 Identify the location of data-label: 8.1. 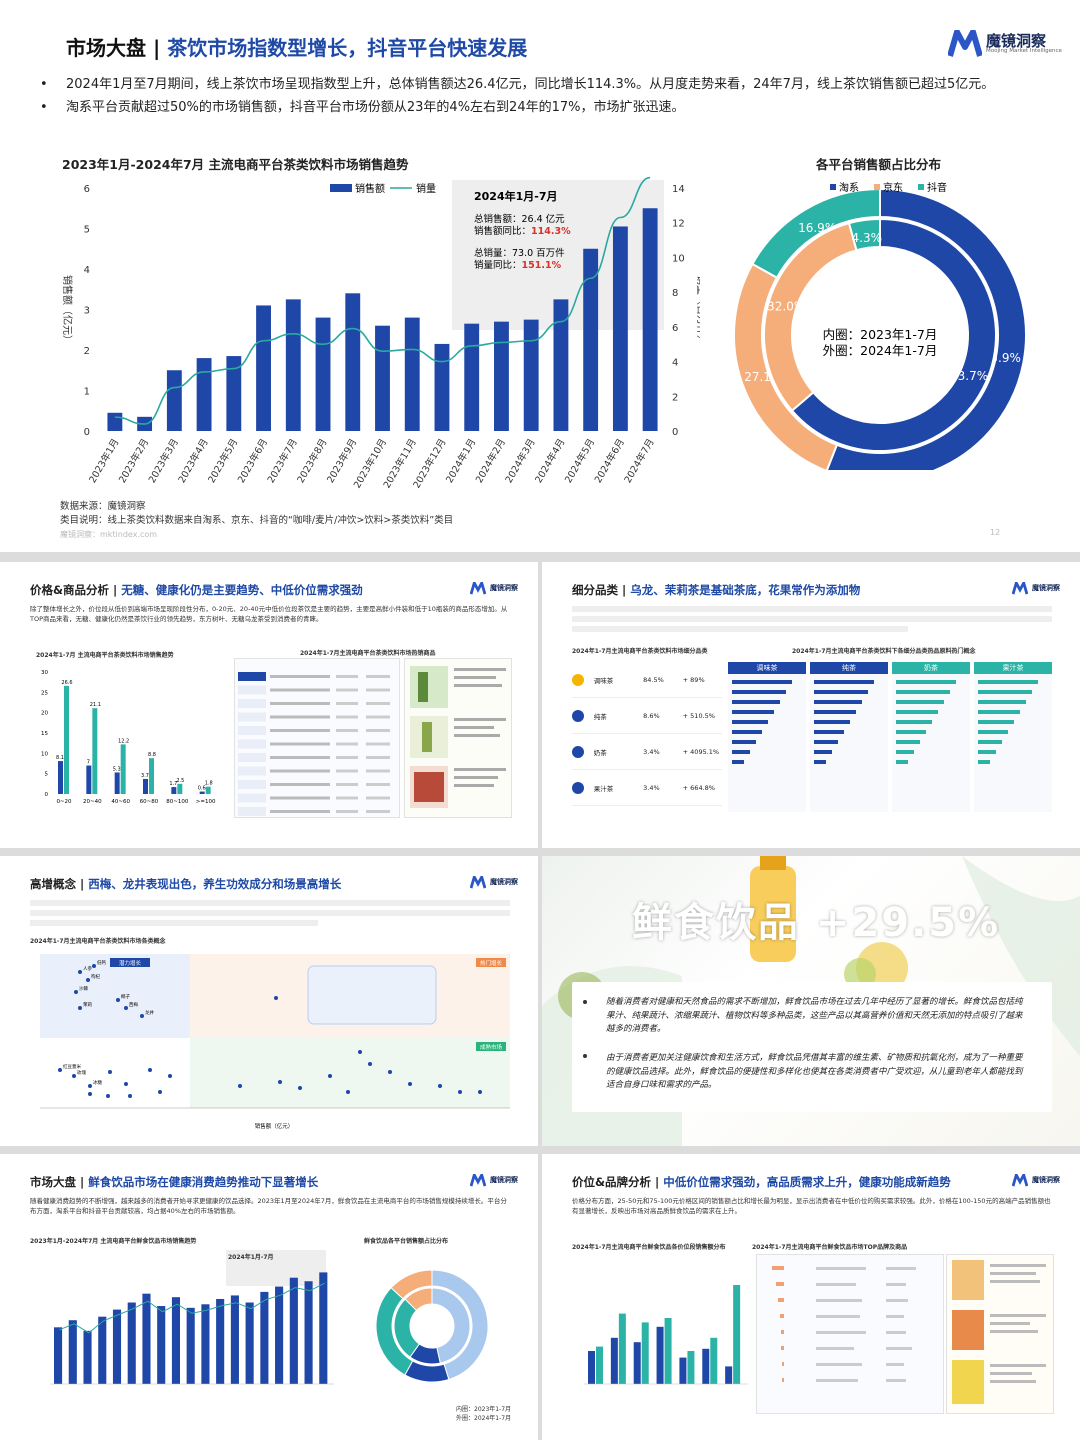
(60, 758).